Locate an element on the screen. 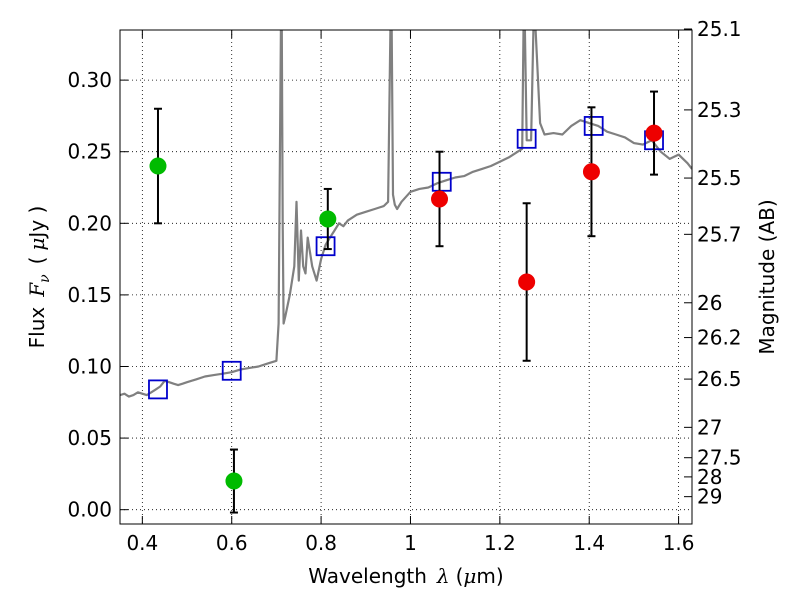 The height and width of the screenshot is (600, 800). x-tick-label: 0.8 is located at coordinates (321, 543).